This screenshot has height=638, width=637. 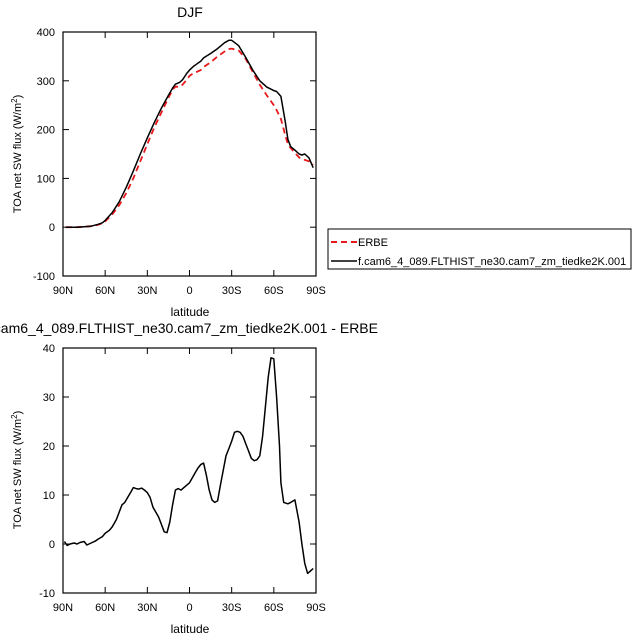 I want to click on bot-y-tick-label: 10, so click(x=49, y=496).